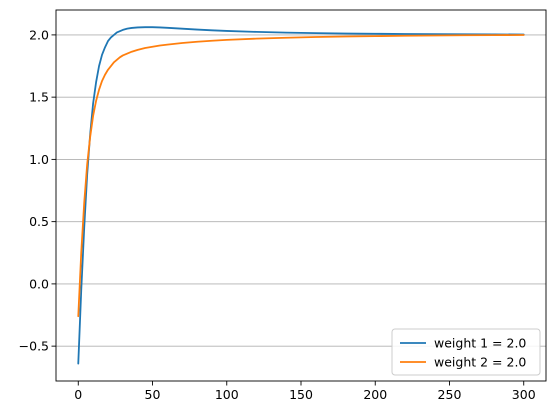 This screenshot has width=559, height=413. I want to click on x-tick-label-1: 50, so click(153, 394).